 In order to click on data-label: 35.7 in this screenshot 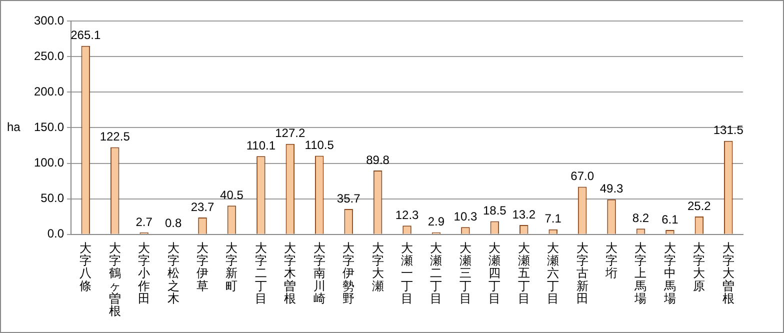, I will do `click(348, 198)`.